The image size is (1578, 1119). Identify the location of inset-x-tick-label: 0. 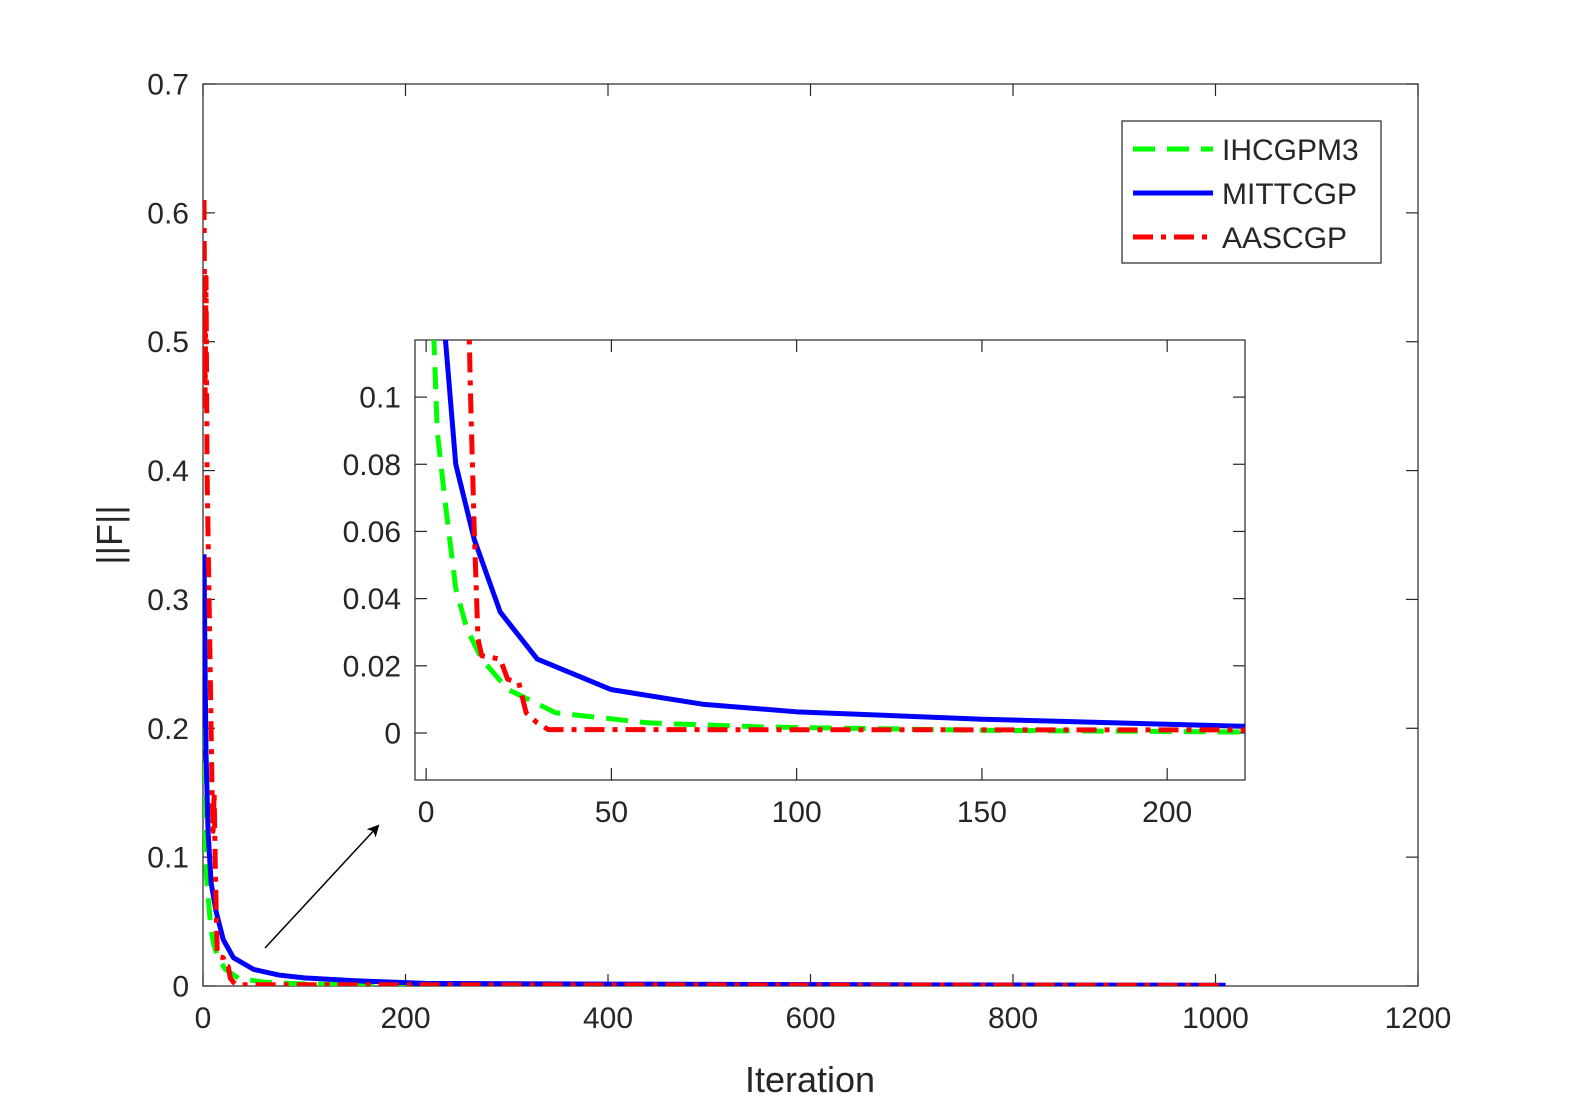
(426, 812).